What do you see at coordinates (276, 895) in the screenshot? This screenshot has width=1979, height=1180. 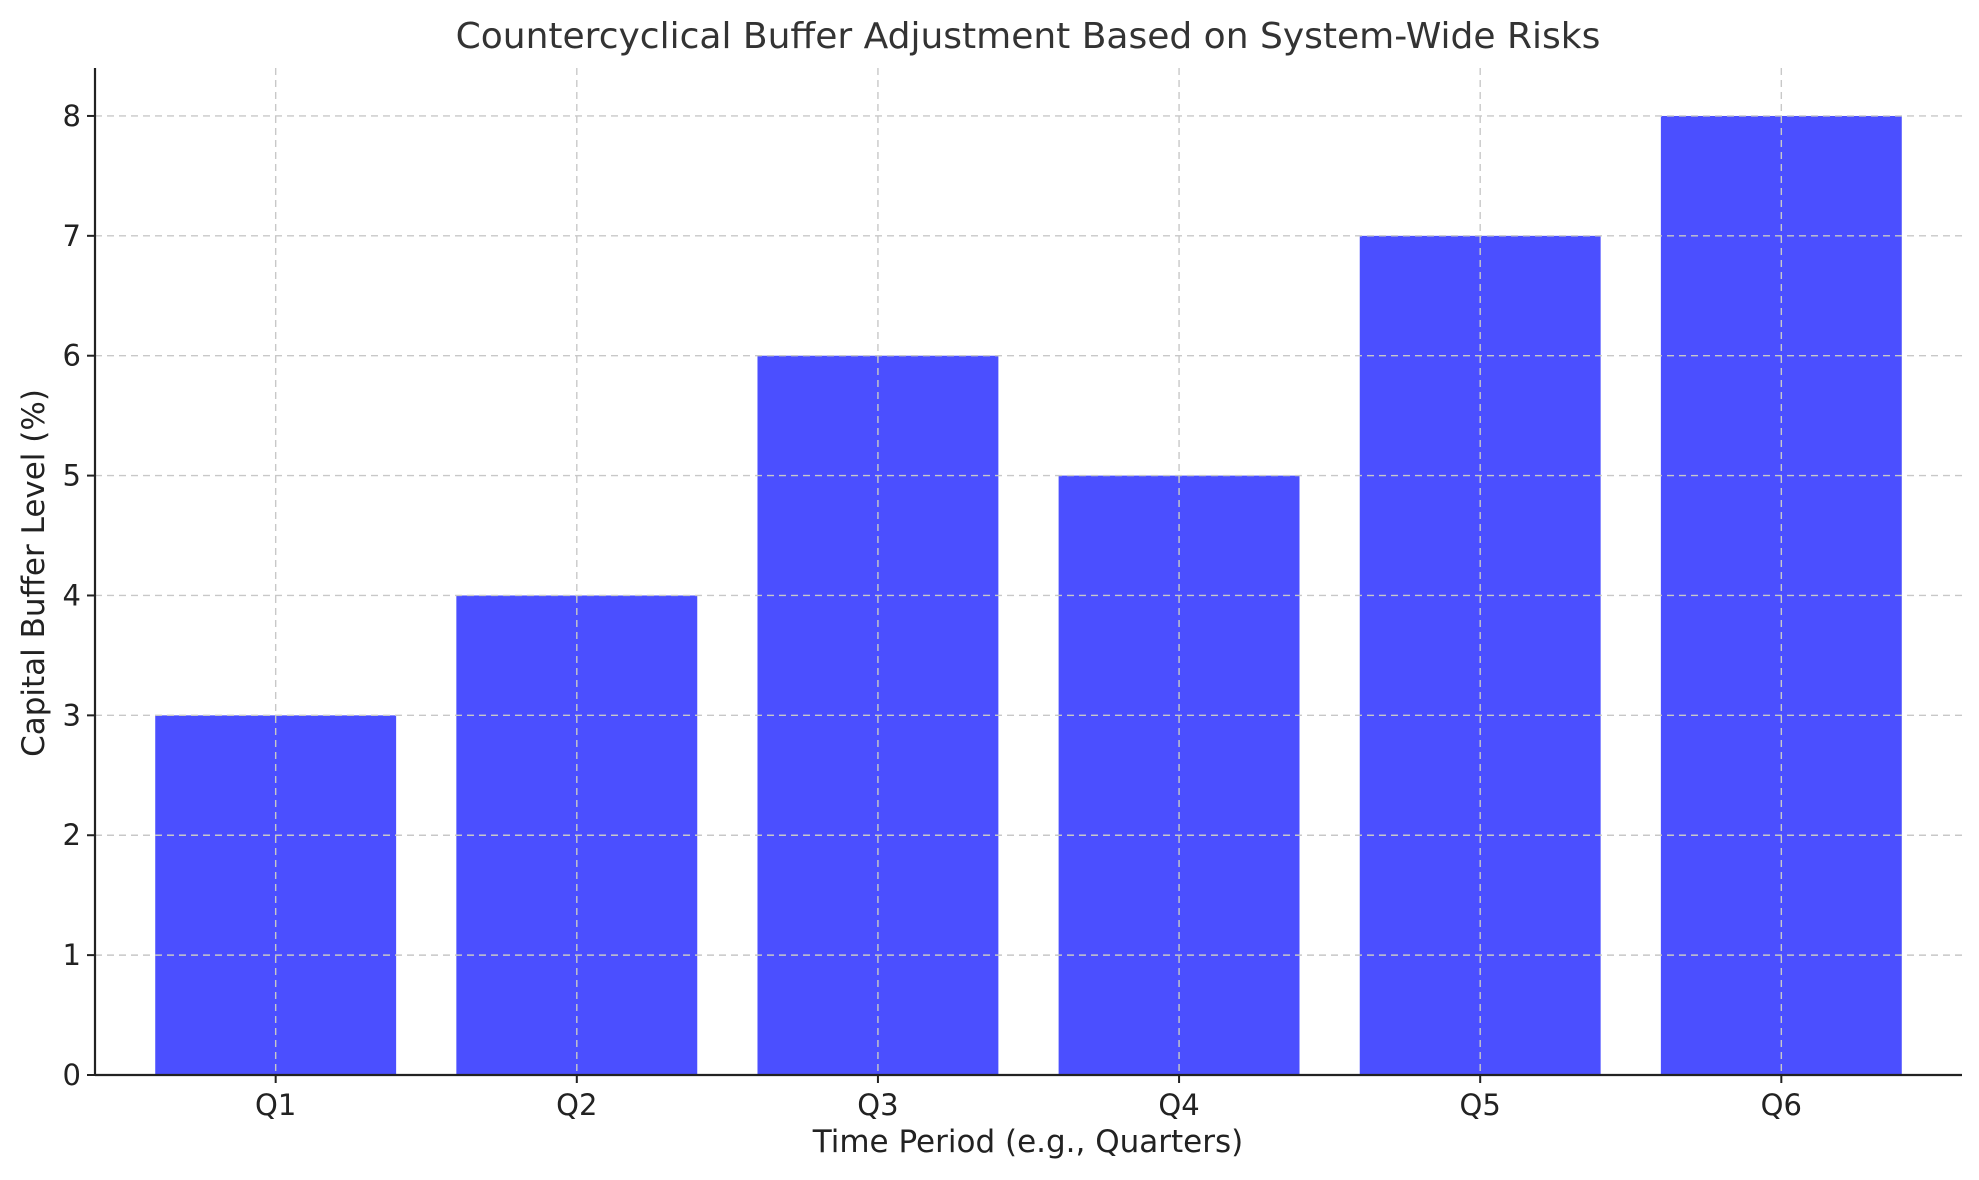 I see `bar-q1` at bounding box center [276, 895].